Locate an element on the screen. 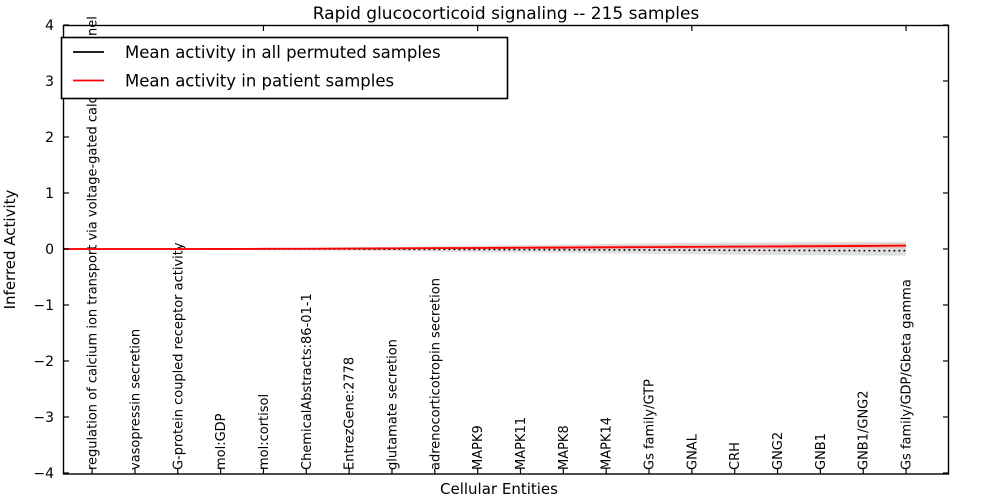 The width and height of the screenshot is (1000, 500). y-tick-label: −4 is located at coordinates (43, 474).